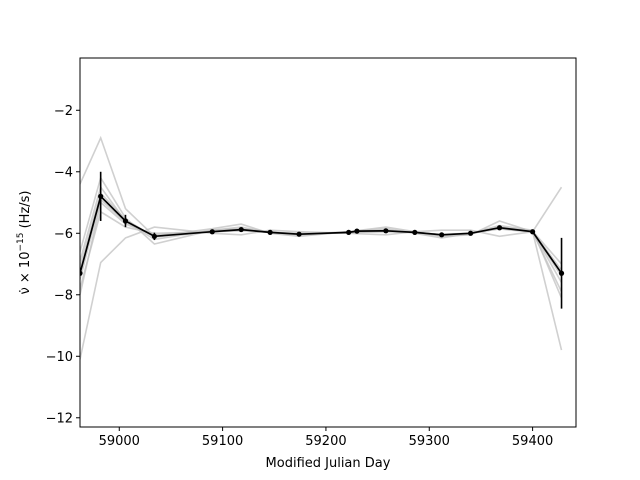  Describe the element at coordinates (328, 463) in the screenshot. I see `x-axis-label: Modified Julian Day` at that location.